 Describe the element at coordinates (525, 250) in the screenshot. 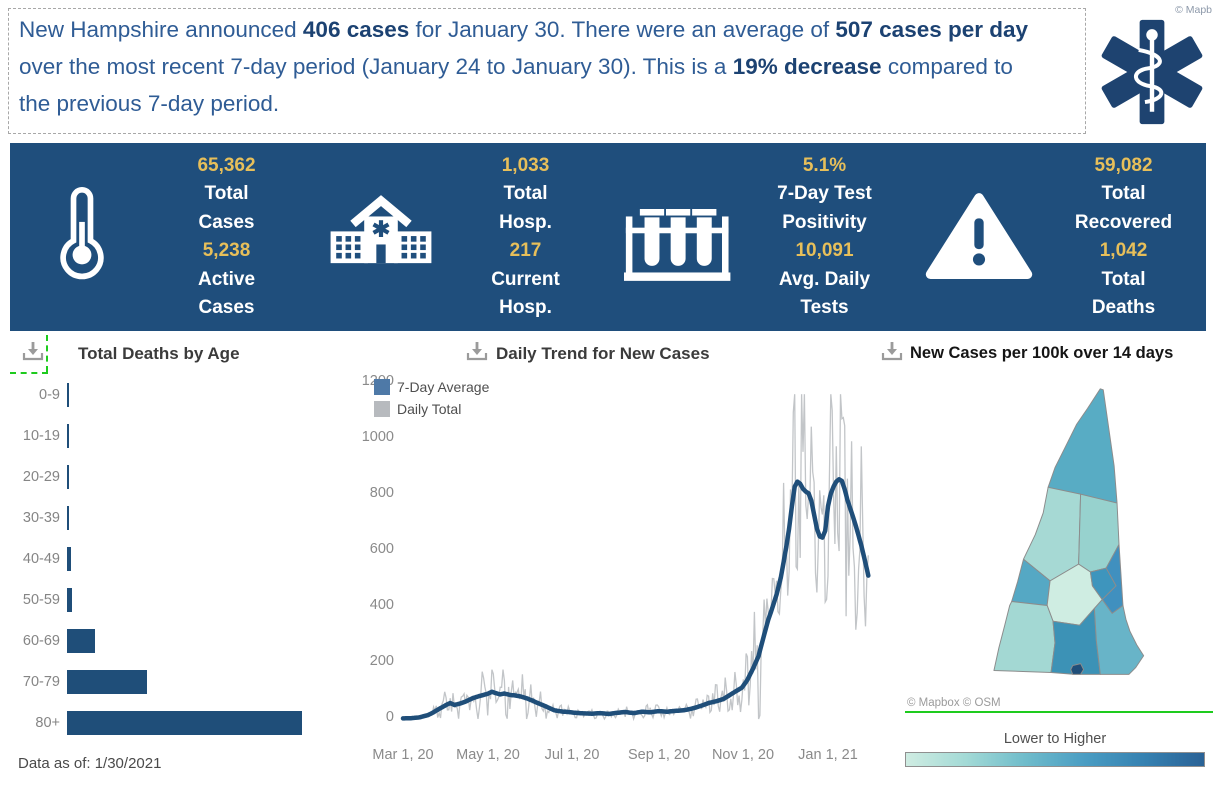

I see `current-hosp-value: 217` at that location.